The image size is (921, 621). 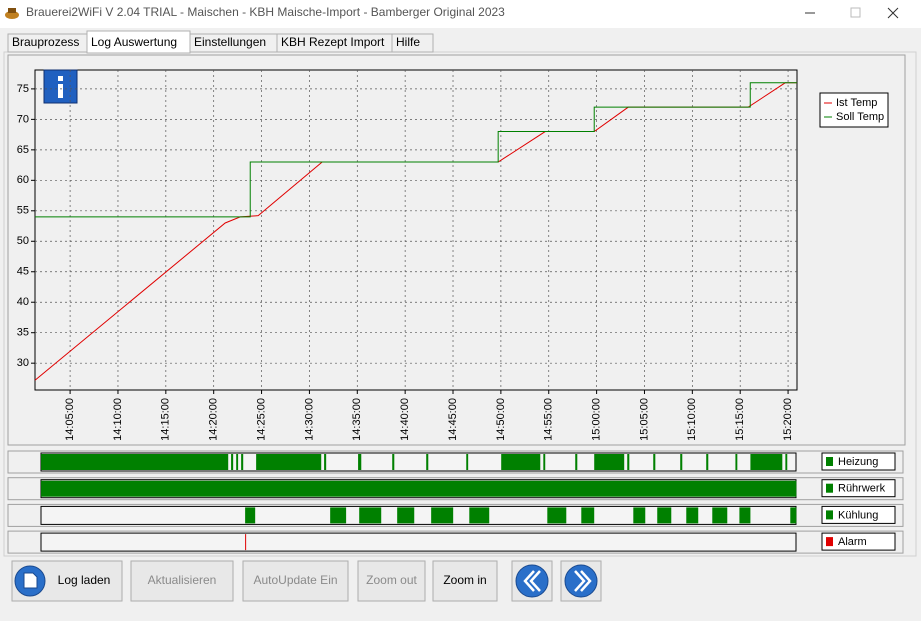 What do you see at coordinates (893, 13) in the screenshot?
I see `close-button` at bounding box center [893, 13].